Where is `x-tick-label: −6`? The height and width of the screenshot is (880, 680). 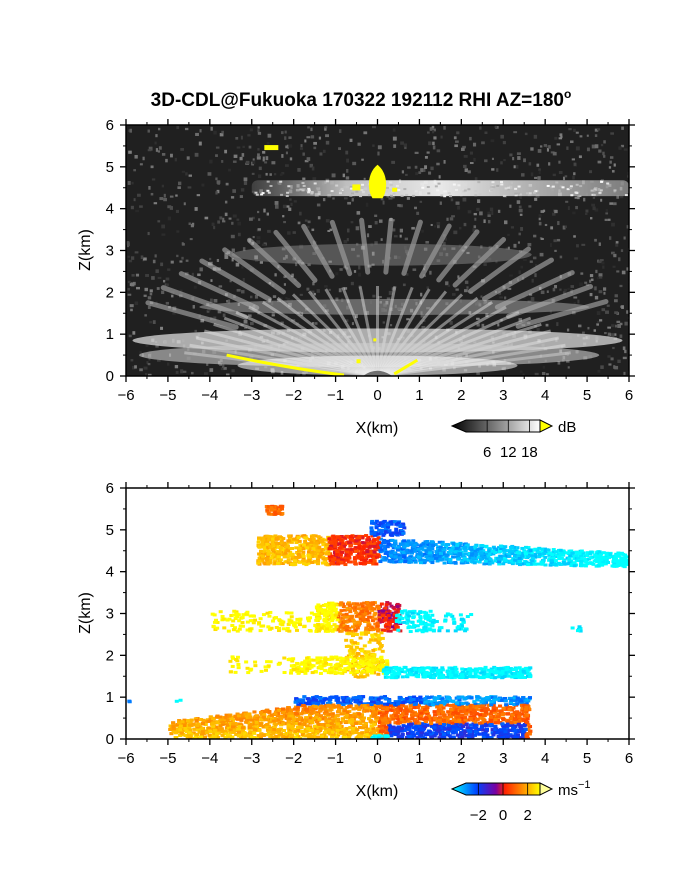 x-tick-label: −6 is located at coordinates (125, 395).